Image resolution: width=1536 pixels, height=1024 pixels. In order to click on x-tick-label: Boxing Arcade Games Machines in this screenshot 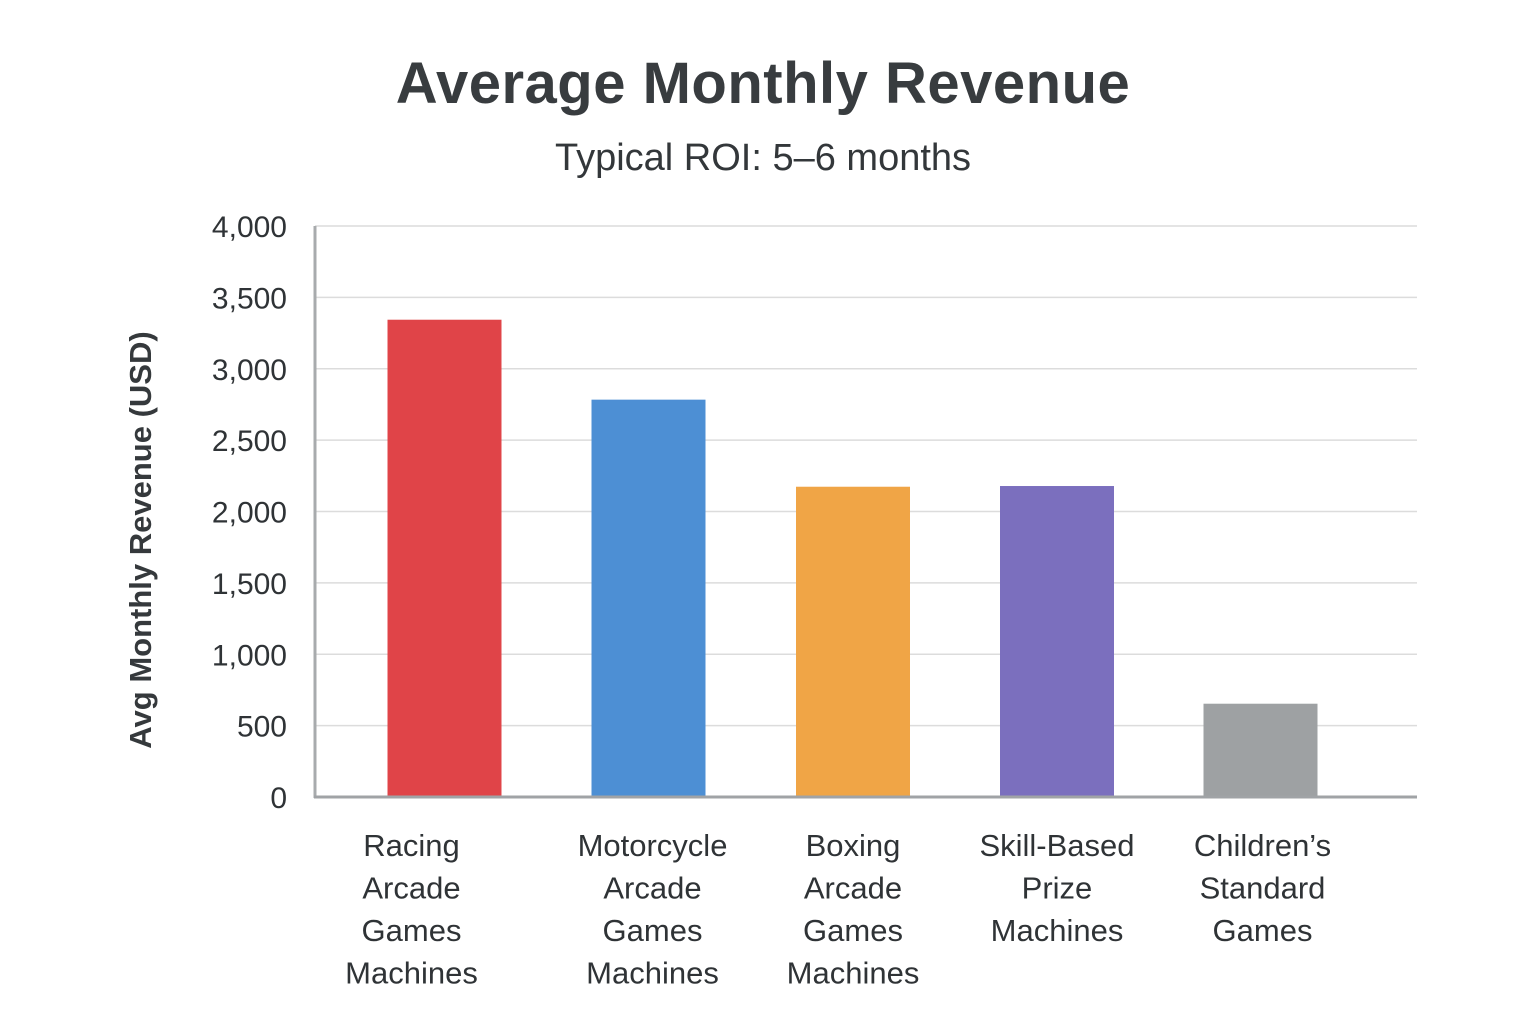, I will do `click(853, 909)`.